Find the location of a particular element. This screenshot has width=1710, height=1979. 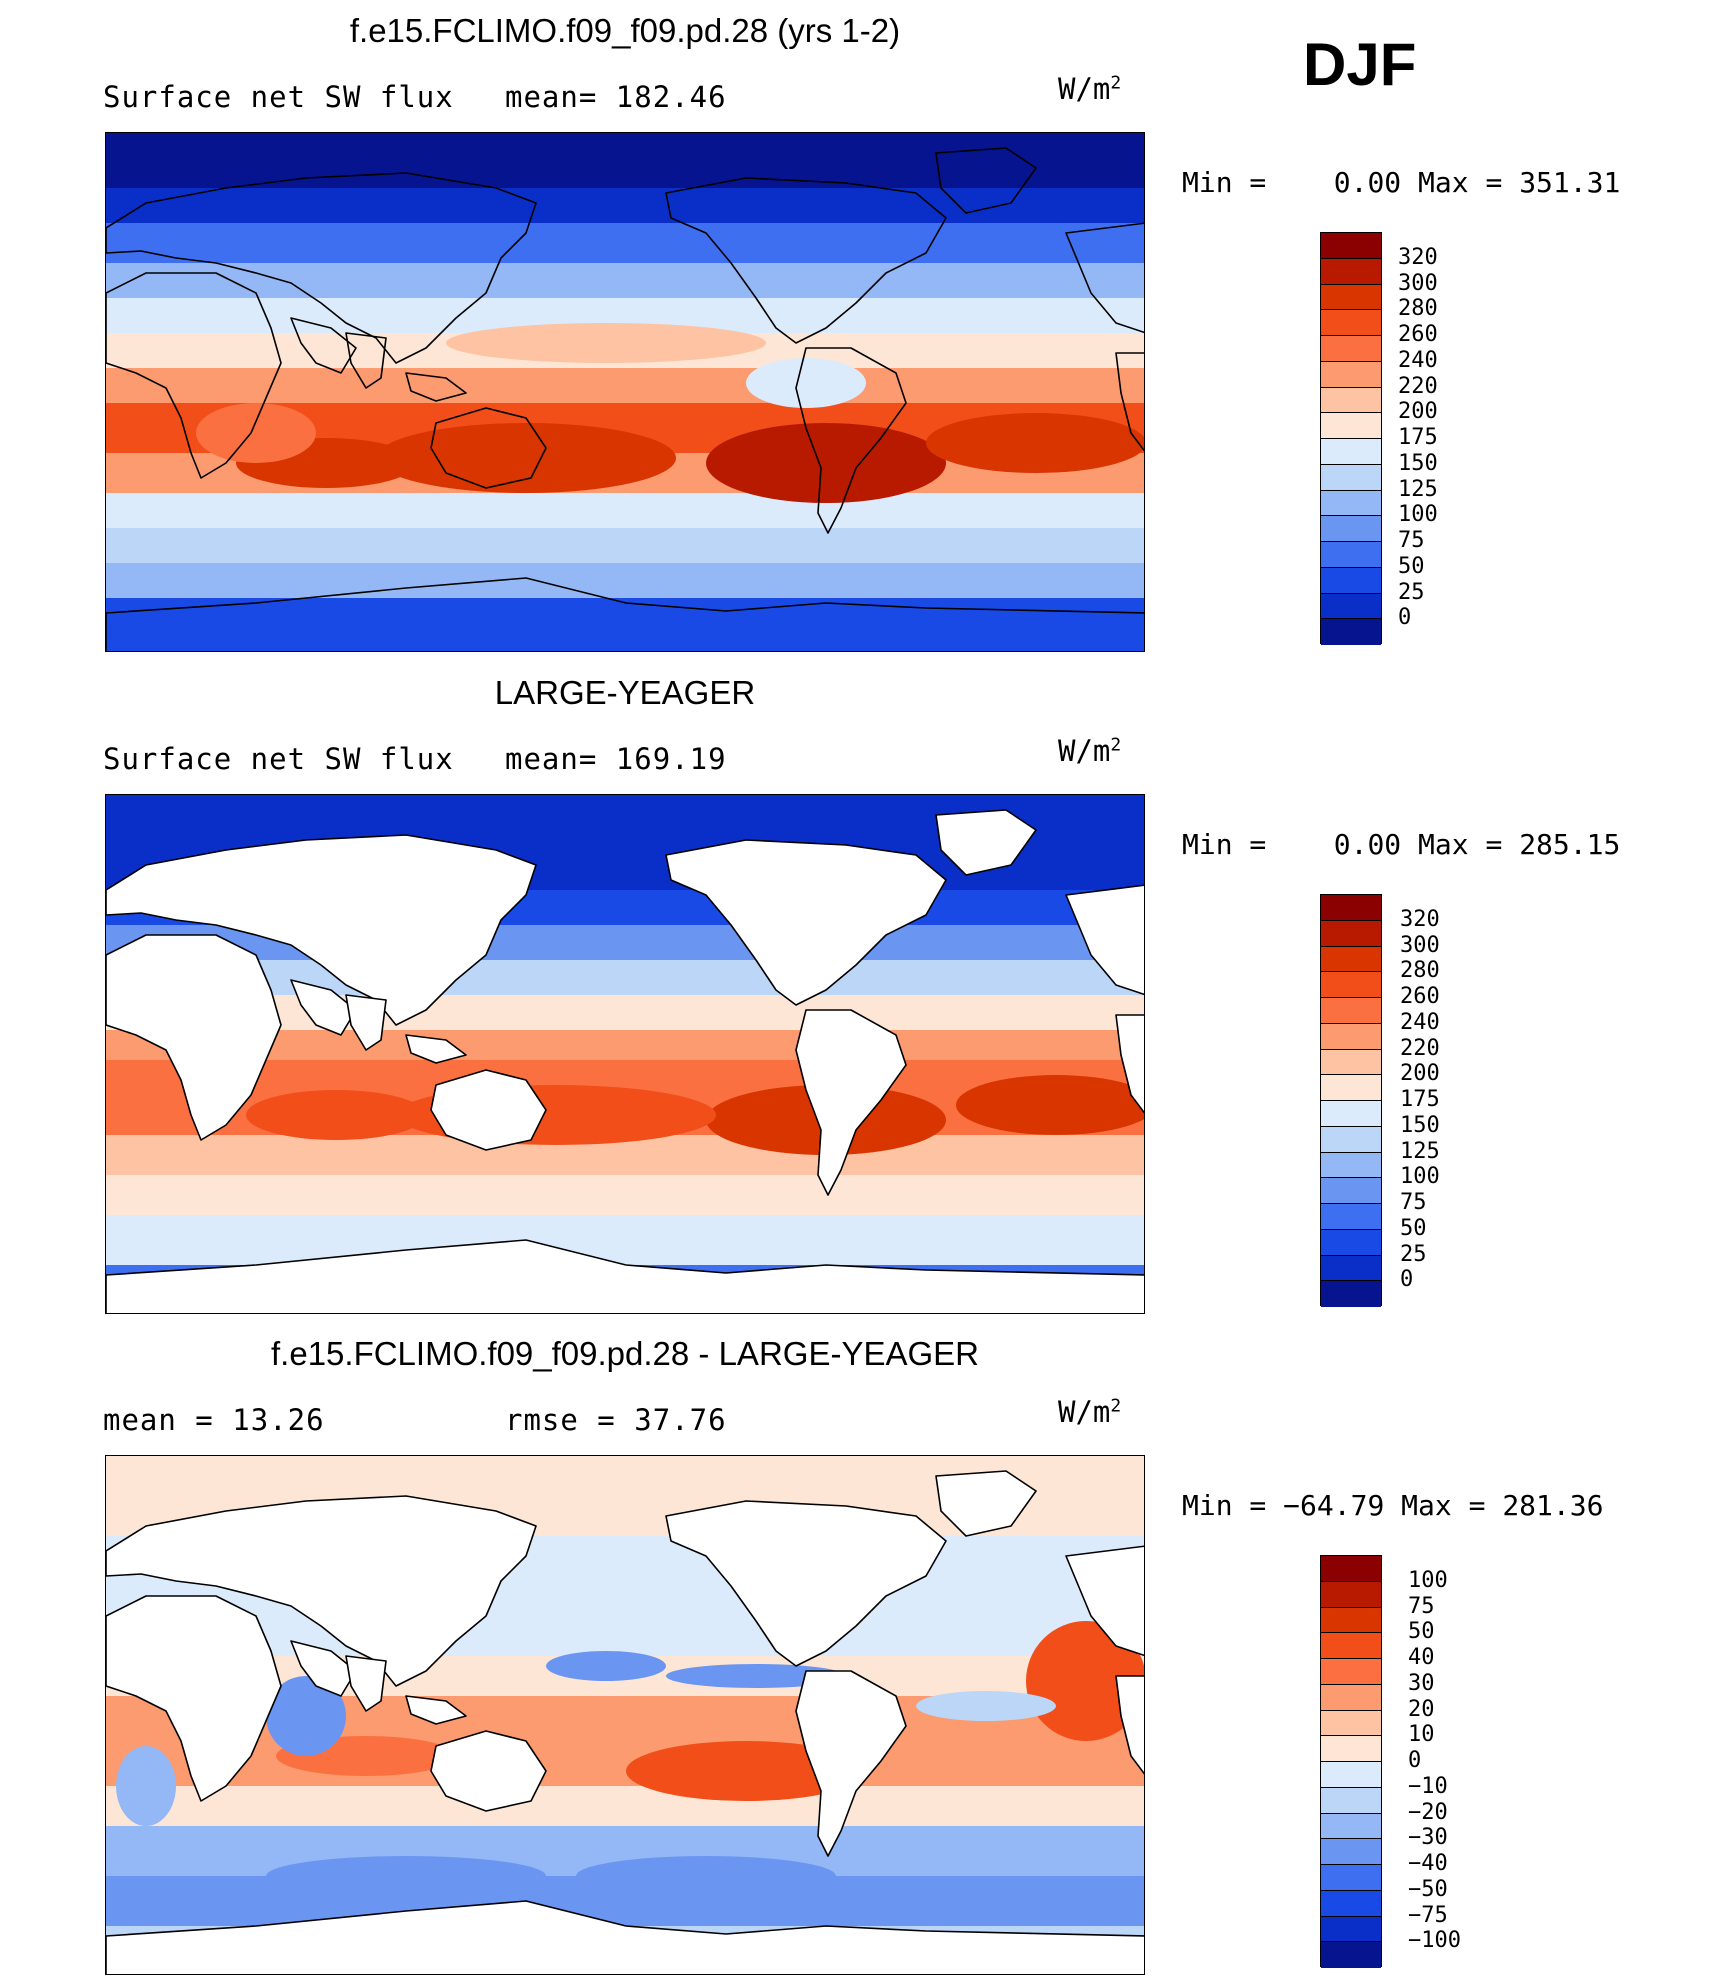

mean-value: 182.46 is located at coordinates (671, 97).